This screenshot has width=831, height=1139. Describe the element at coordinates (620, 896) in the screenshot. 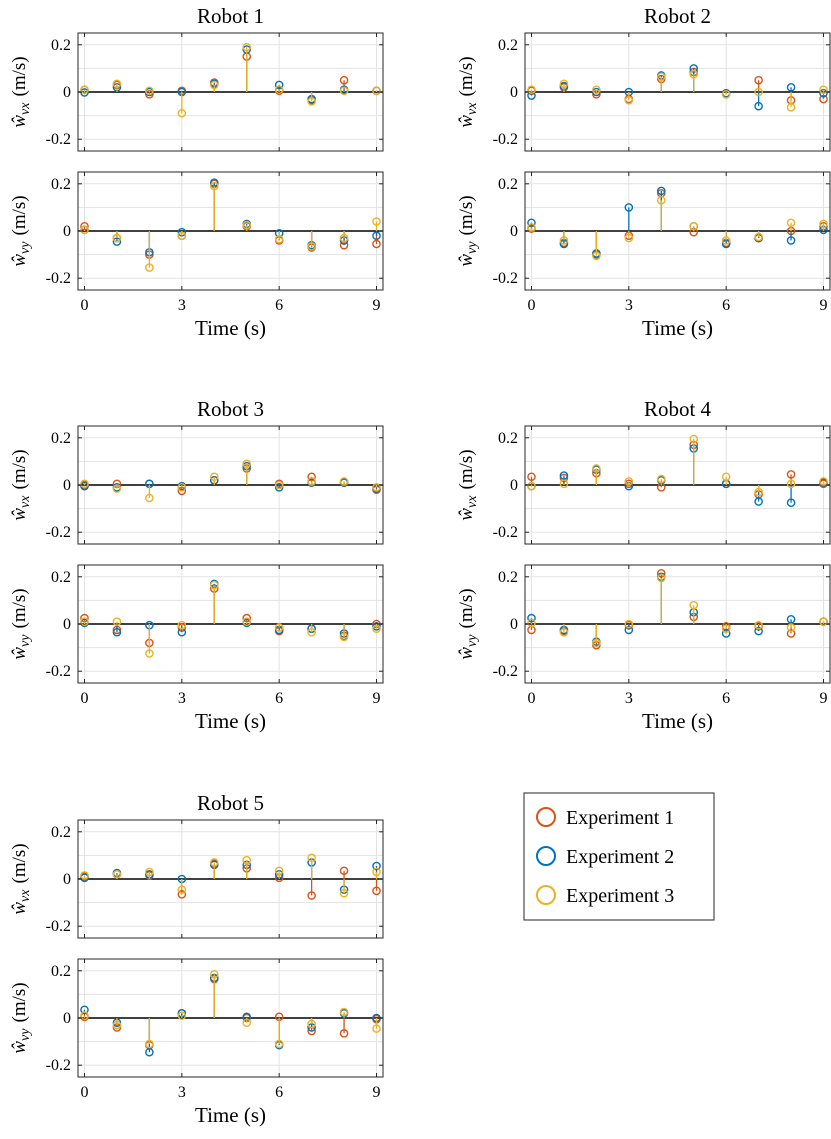

I see `legend-entry: Experiment 3` at that location.